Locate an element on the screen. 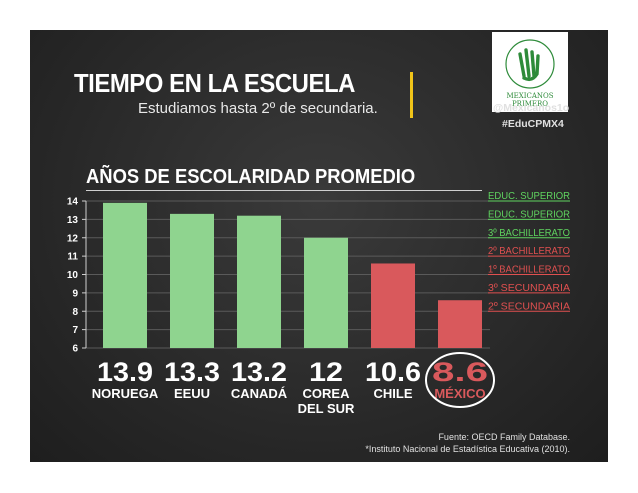 The width and height of the screenshot is (638, 493). highlight-circle is located at coordinates (460, 380).